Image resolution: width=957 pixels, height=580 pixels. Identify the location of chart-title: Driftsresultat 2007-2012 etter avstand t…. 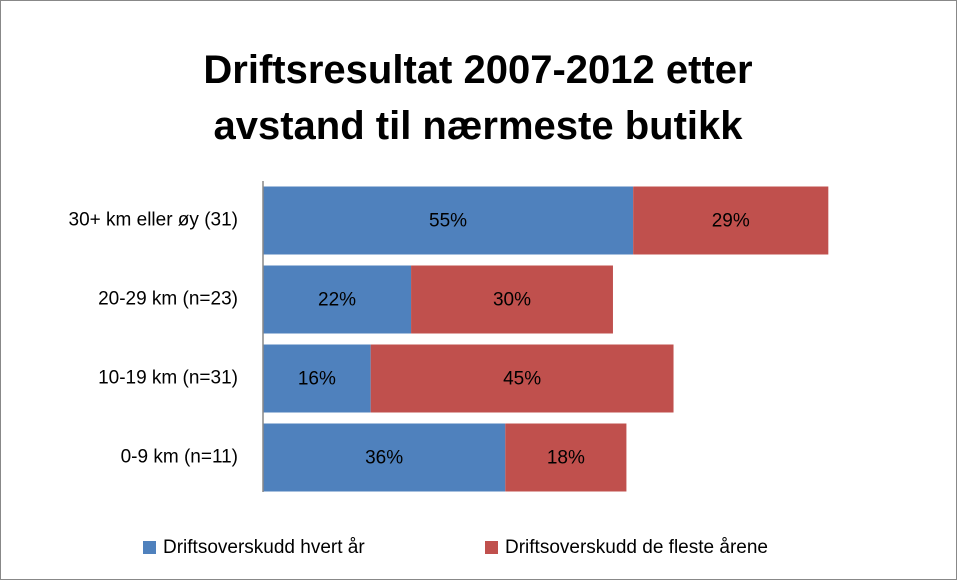
(478, 98).